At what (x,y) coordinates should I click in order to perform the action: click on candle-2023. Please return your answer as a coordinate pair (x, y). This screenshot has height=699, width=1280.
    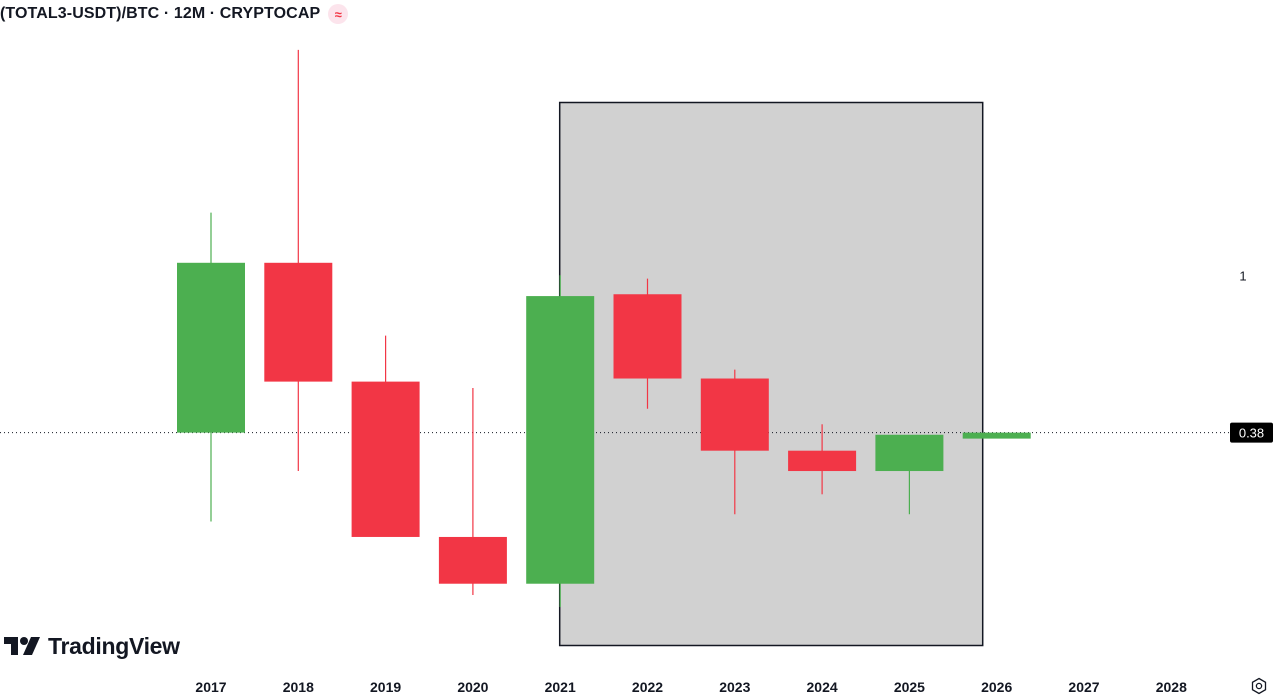
    Looking at the image, I should click on (734, 442).